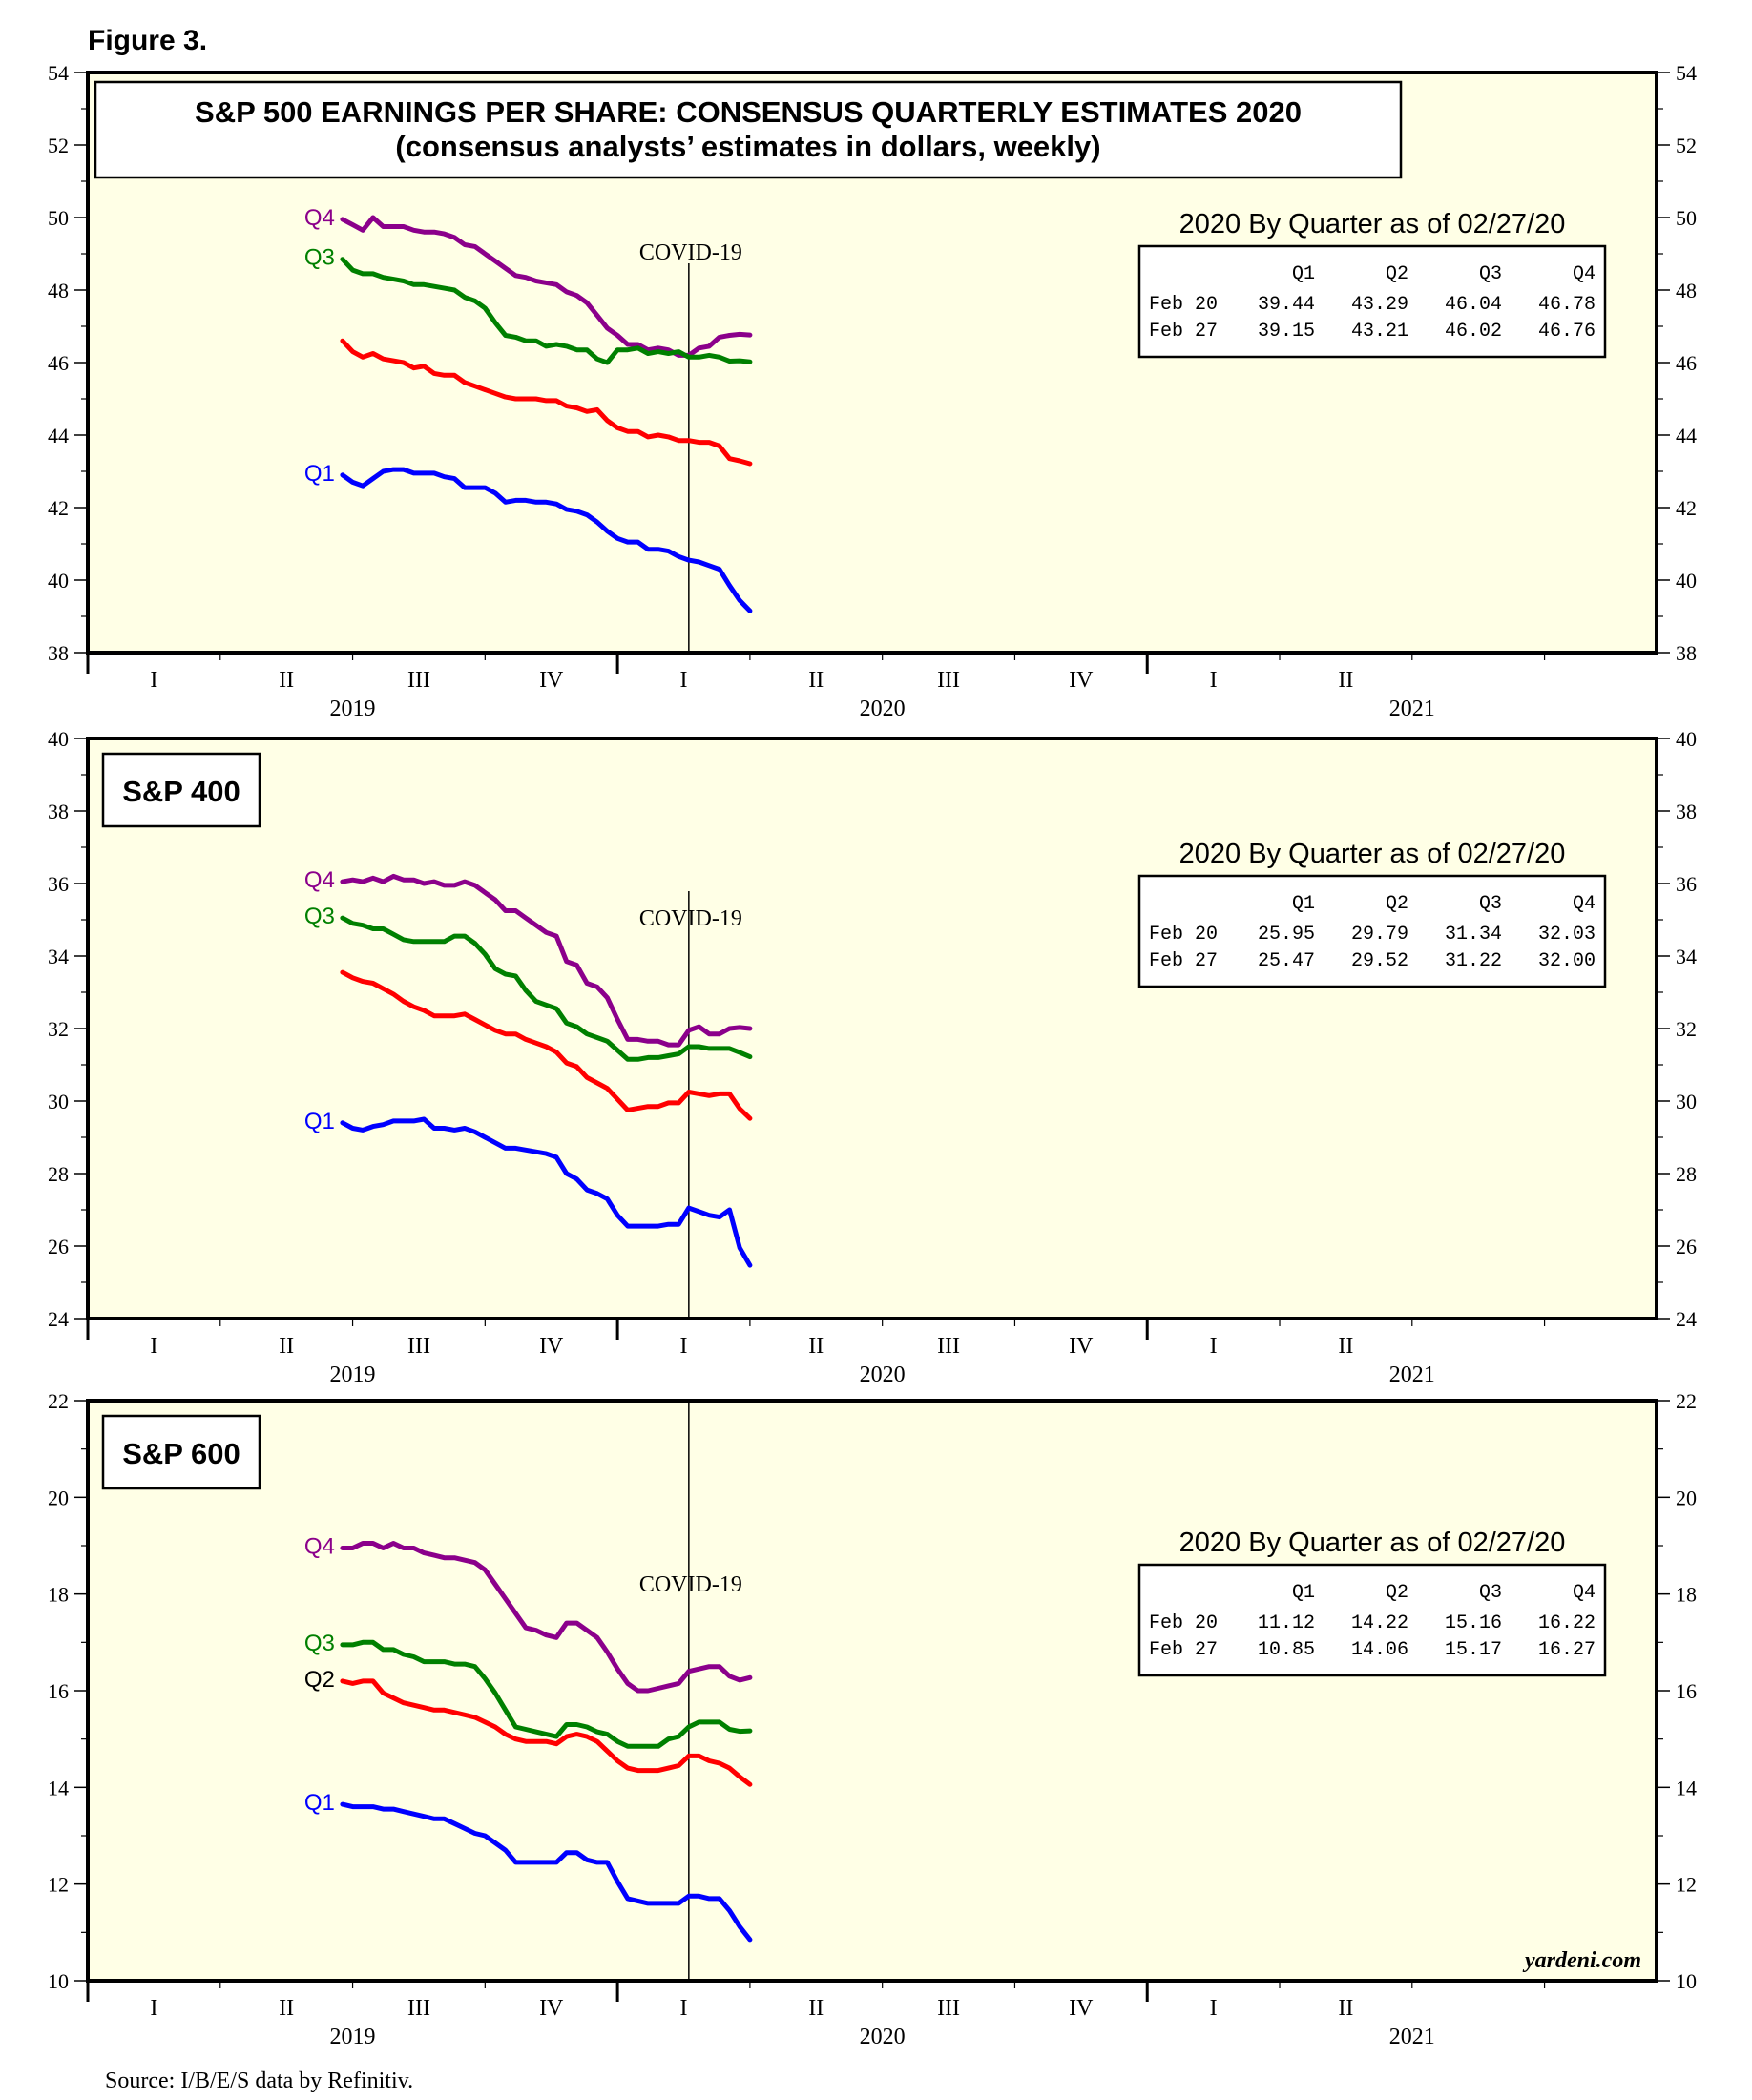  I want to click on table-cell: 46.76, so click(1567, 332).